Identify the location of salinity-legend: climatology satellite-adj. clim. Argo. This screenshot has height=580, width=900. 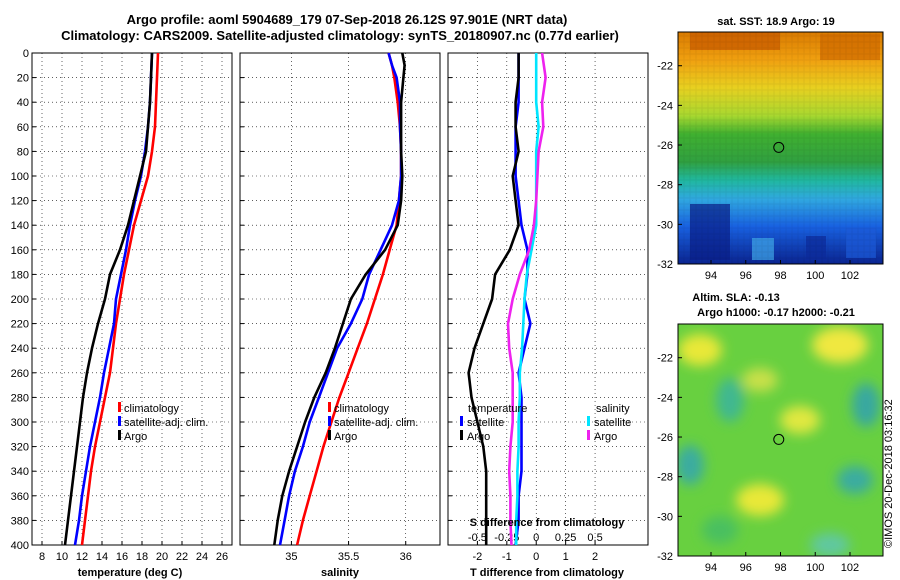
(373, 422).